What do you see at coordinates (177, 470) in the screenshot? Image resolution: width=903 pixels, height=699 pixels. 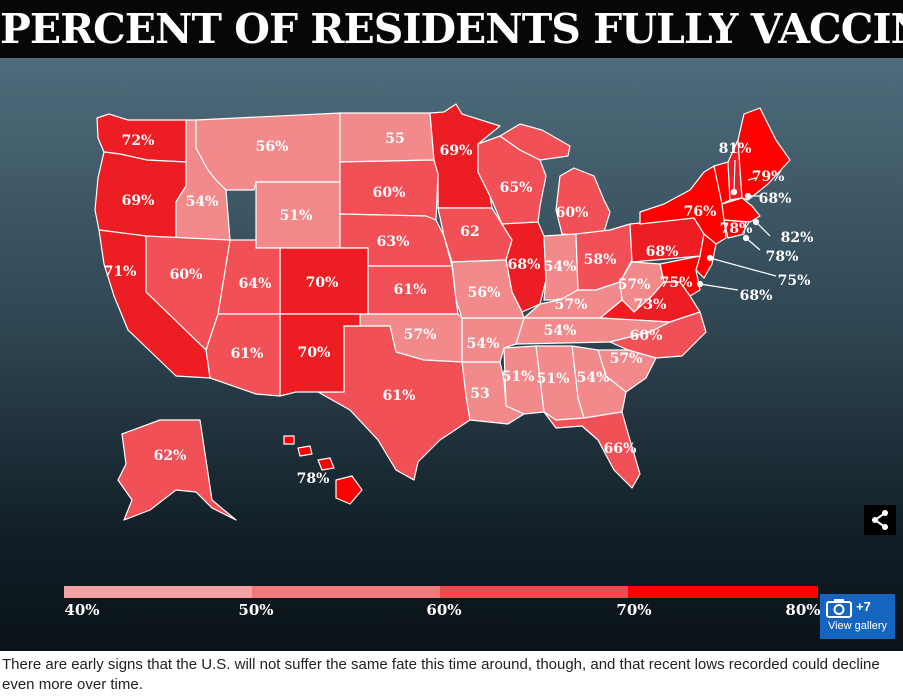 I see `state-ak` at bounding box center [177, 470].